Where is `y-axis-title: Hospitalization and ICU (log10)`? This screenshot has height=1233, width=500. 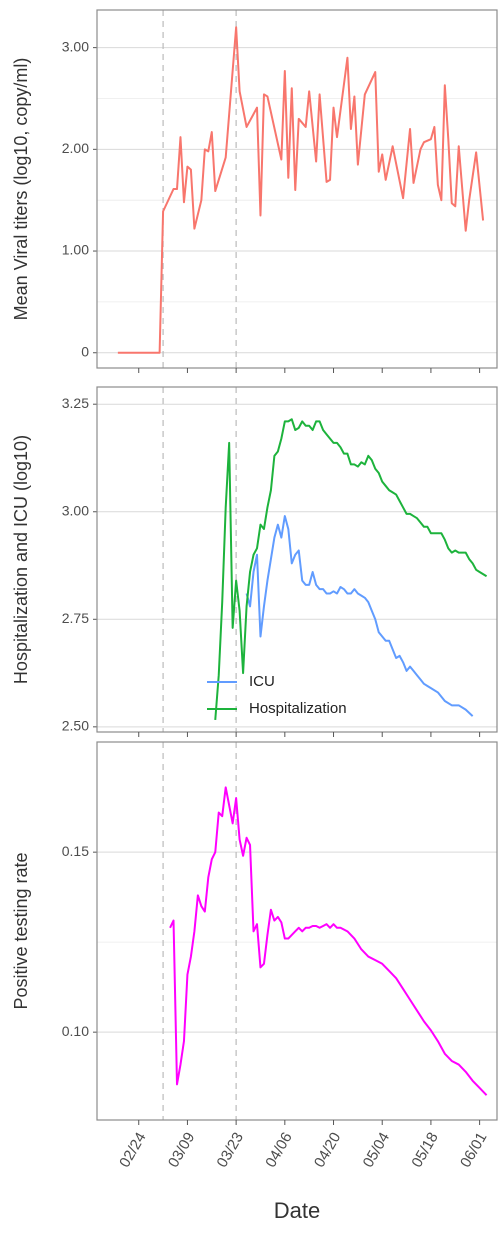 y-axis-title: Hospitalization and ICU (log10) is located at coordinates (21, 559).